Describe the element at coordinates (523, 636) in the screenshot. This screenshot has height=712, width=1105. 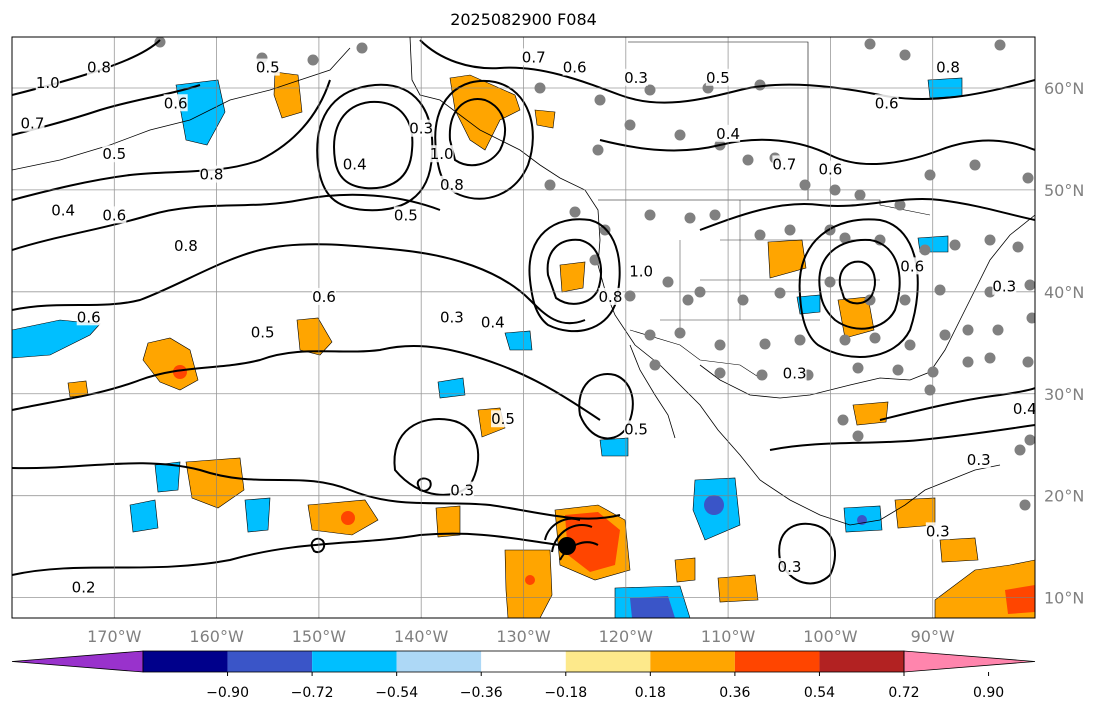
I see `lon-tick-label: 130°W` at that location.